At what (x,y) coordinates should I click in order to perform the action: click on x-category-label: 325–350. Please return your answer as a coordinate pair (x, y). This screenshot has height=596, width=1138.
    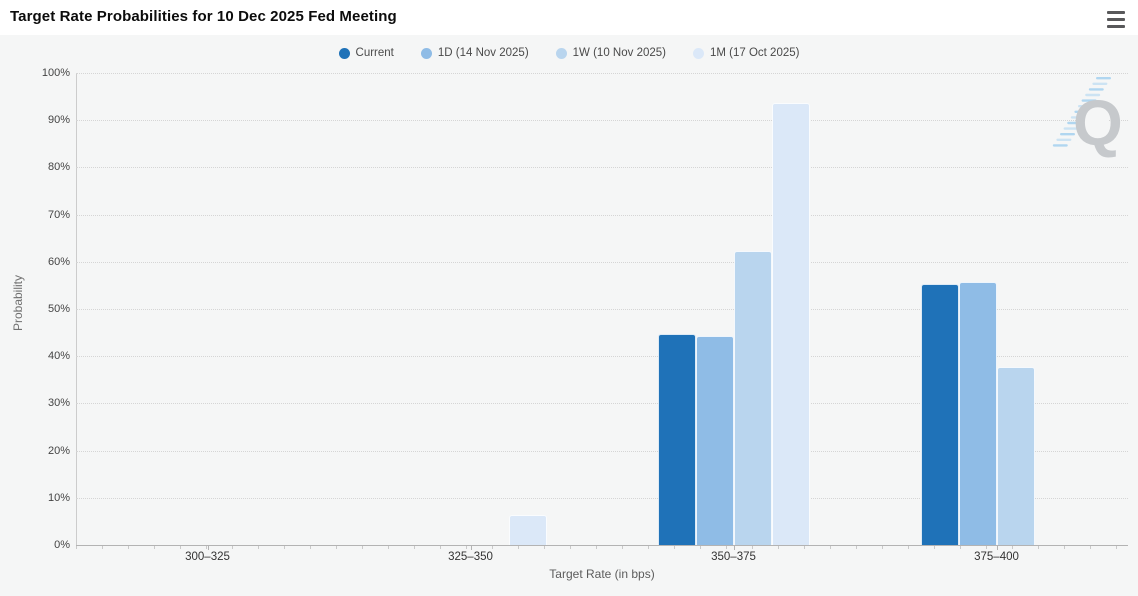
    Looking at the image, I should click on (470, 557).